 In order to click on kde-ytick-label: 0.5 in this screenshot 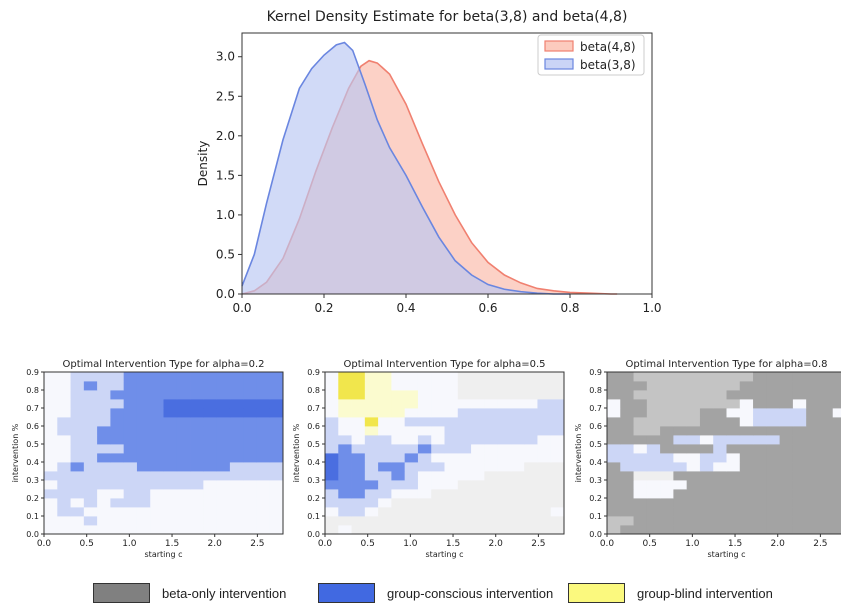, I will do `click(225, 254)`.